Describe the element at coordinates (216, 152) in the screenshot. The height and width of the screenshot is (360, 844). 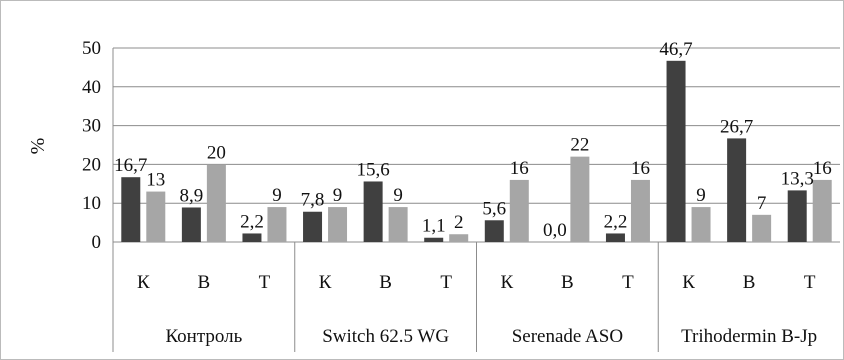
I see `data-label: 20` at that location.